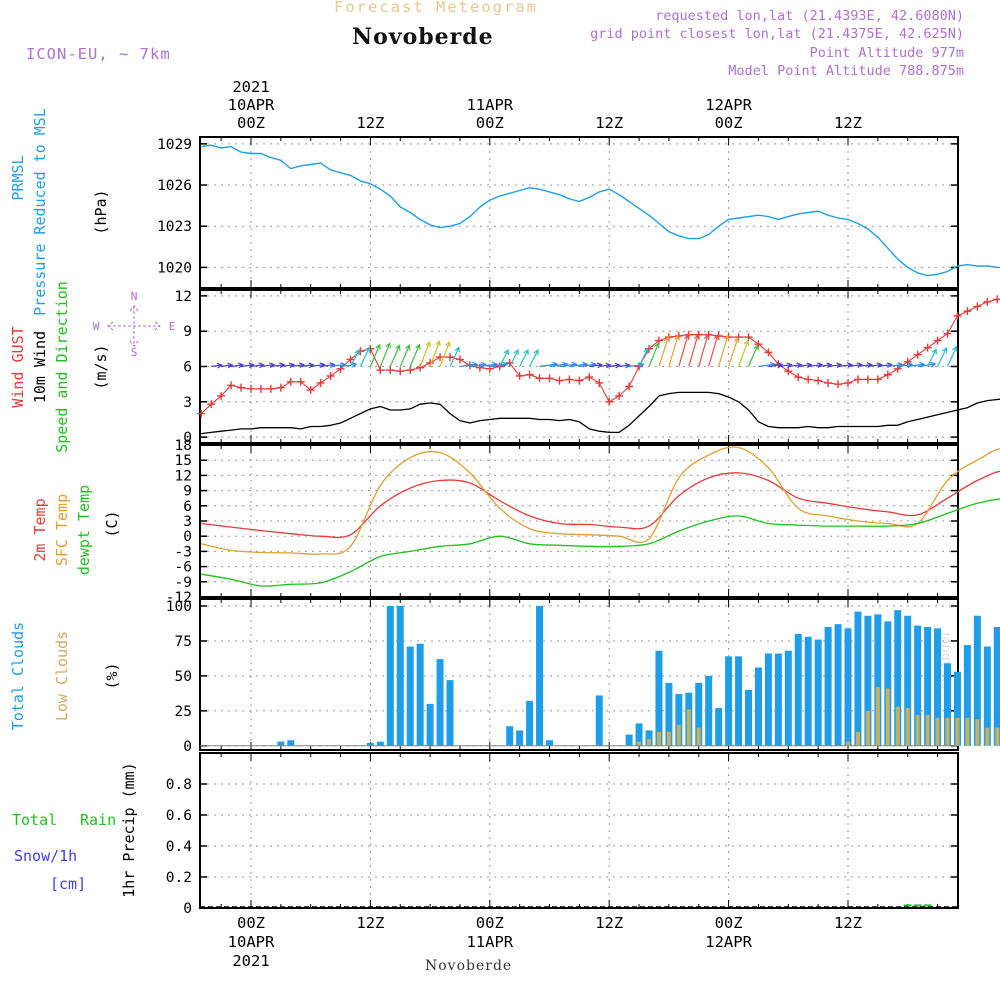  I want to click on bottom-time-label: 2021, so click(250, 961).